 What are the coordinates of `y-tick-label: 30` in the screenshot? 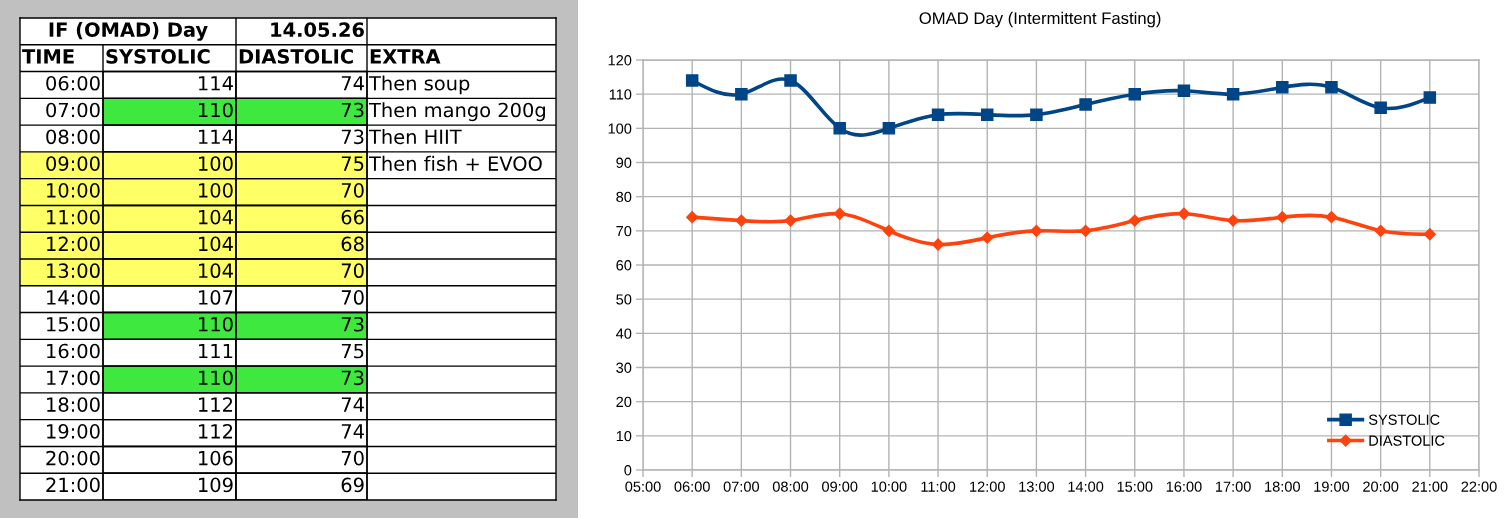 It's located at (624, 367).